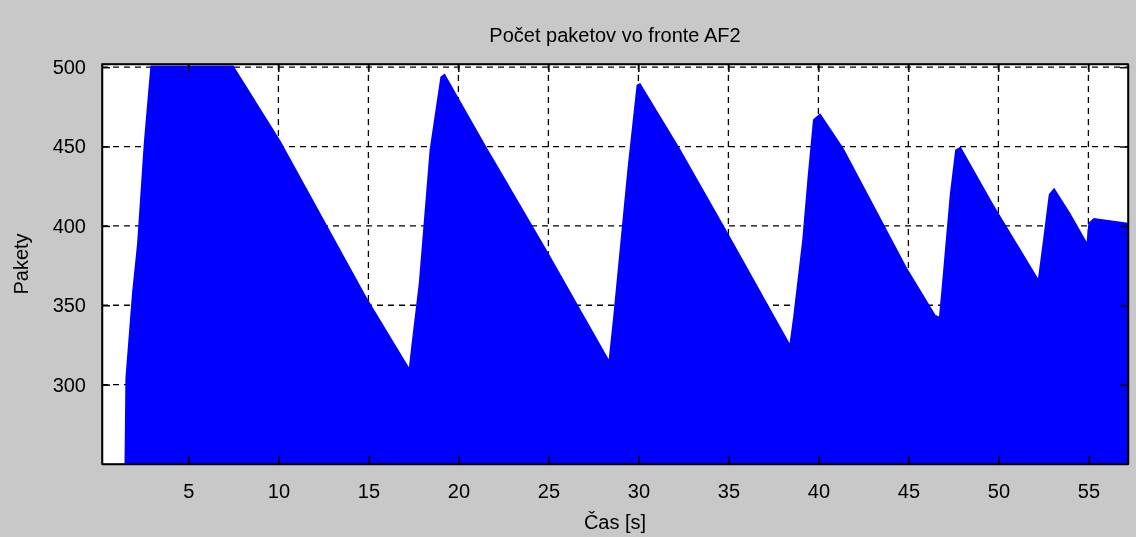 The height and width of the screenshot is (537, 1136). Describe the element at coordinates (999, 491) in the screenshot. I see `x-tick-label: 50` at that location.